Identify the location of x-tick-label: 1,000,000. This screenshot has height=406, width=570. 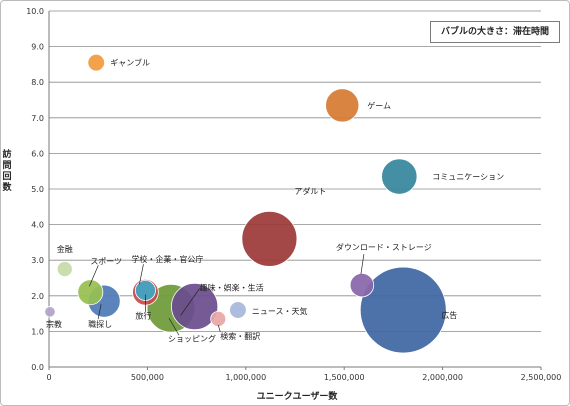
(245, 377).